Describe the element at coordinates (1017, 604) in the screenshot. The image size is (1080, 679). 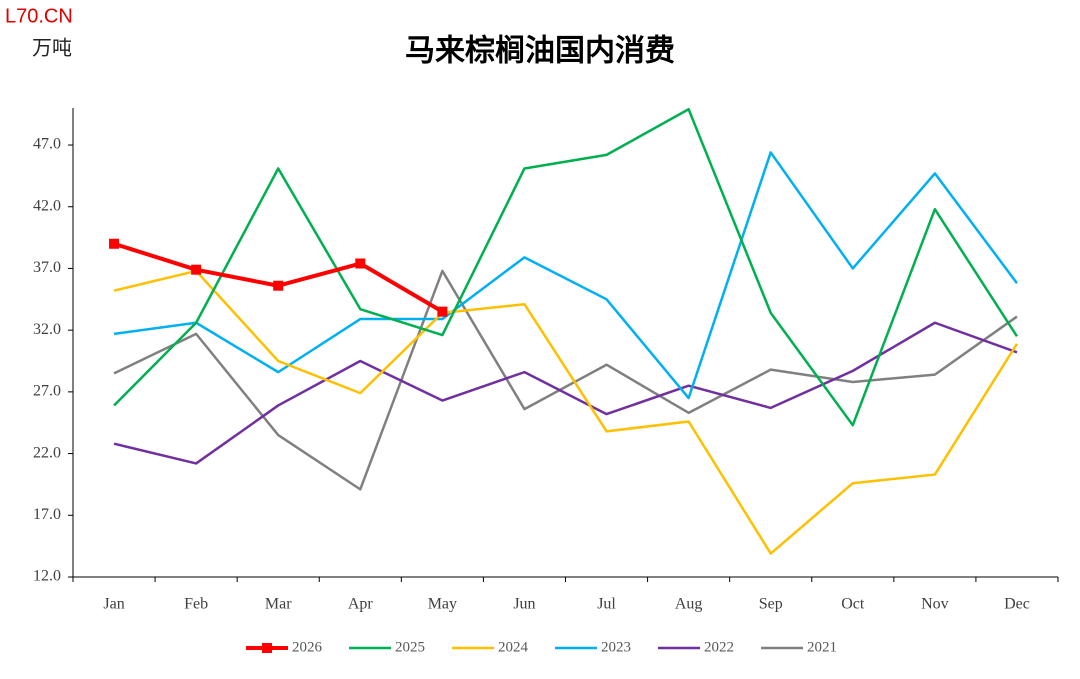
I see `x-tick-label: Dec` at that location.